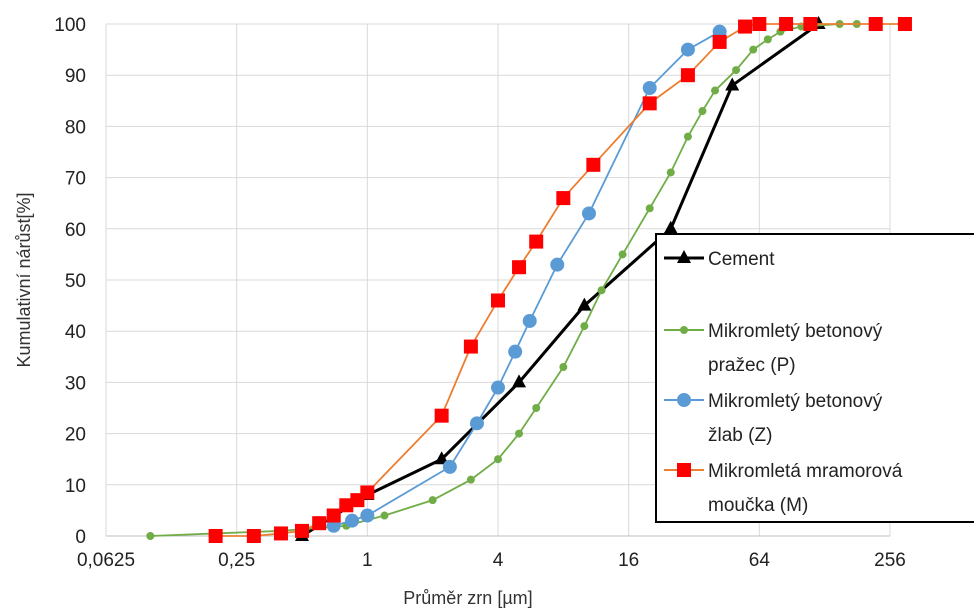 The height and width of the screenshot is (609, 974). What do you see at coordinates (467, 598) in the screenshot?
I see `x-axis-label: Průměr zrn [µm]` at bounding box center [467, 598].